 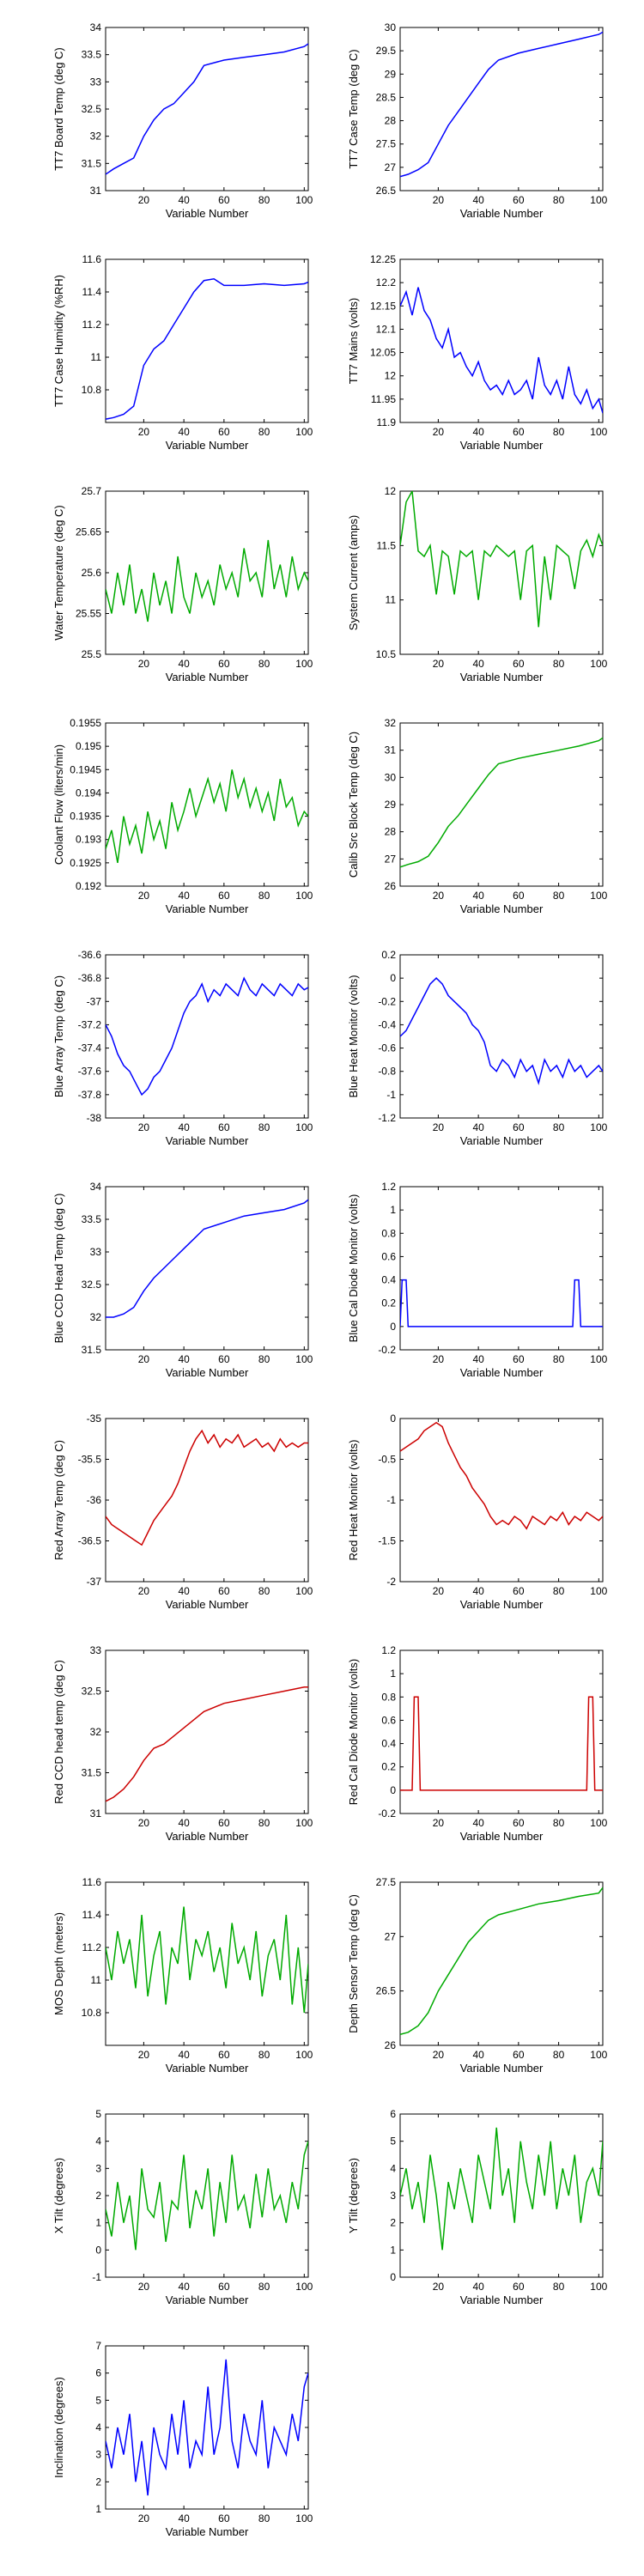 I want to click on y-axis-label: Calib Src Block Temp (deg C), so click(x=354, y=805).